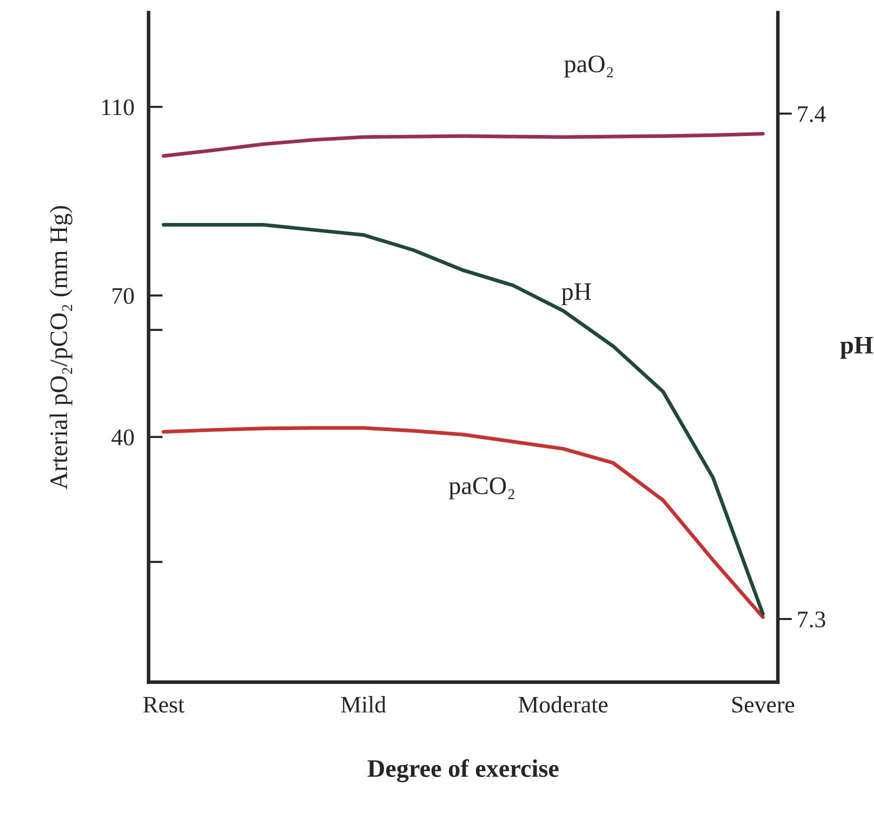  What do you see at coordinates (763, 704) in the screenshot?
I see `x-tick-label: Severe` at bounding box center [763, 704].